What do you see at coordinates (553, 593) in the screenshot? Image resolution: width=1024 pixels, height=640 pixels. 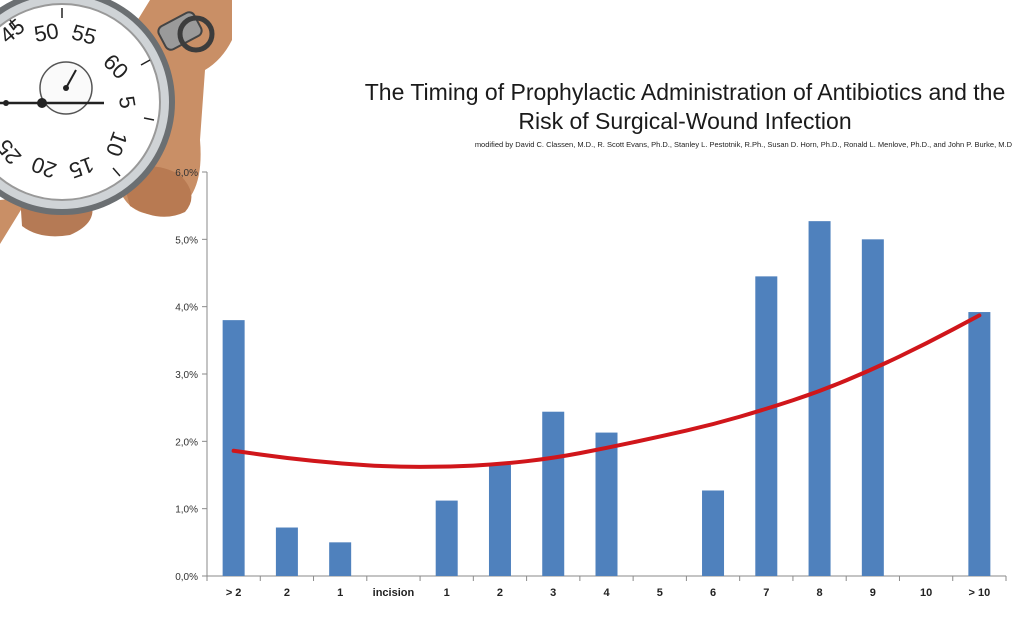 I see `x-tick-label: 3` at bounding box center [553, 593].